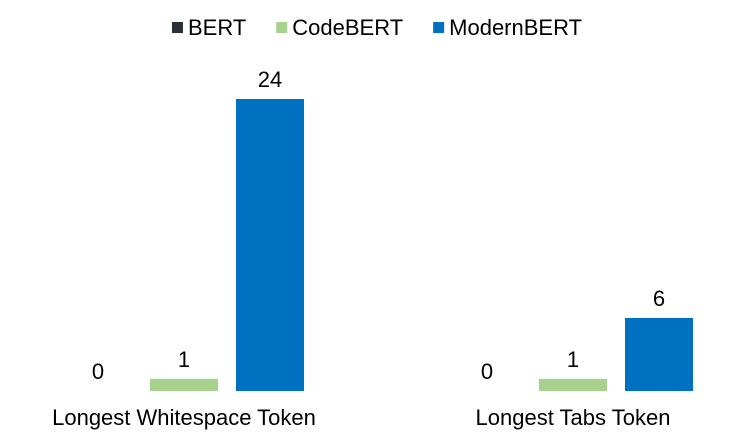 Image resolution: width=754 pixels, height=441 pixels. Describe the element at coordinates (177, 27) in the screenshot. I see `legend-swatch-bert` at that location.